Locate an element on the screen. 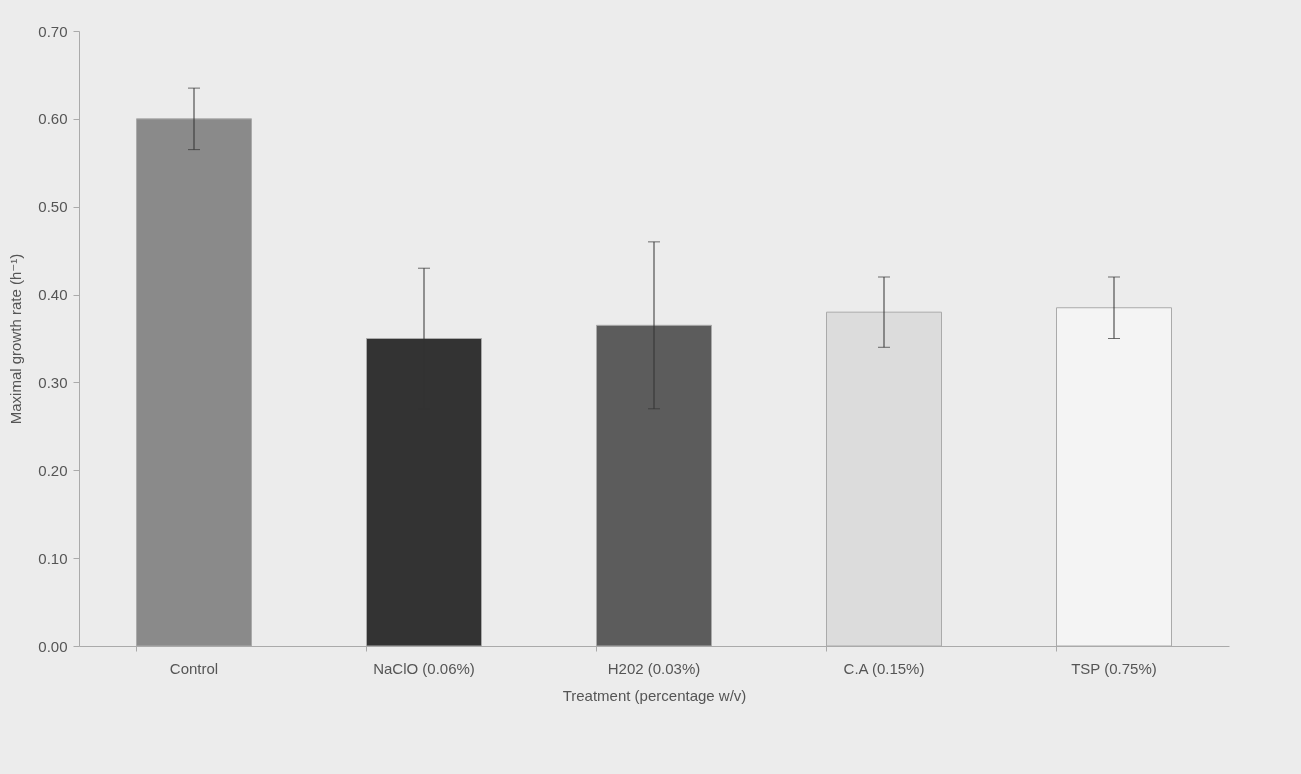  x-axis-title: Treatment (percentage w/v) is located at coordinates (654, 695).